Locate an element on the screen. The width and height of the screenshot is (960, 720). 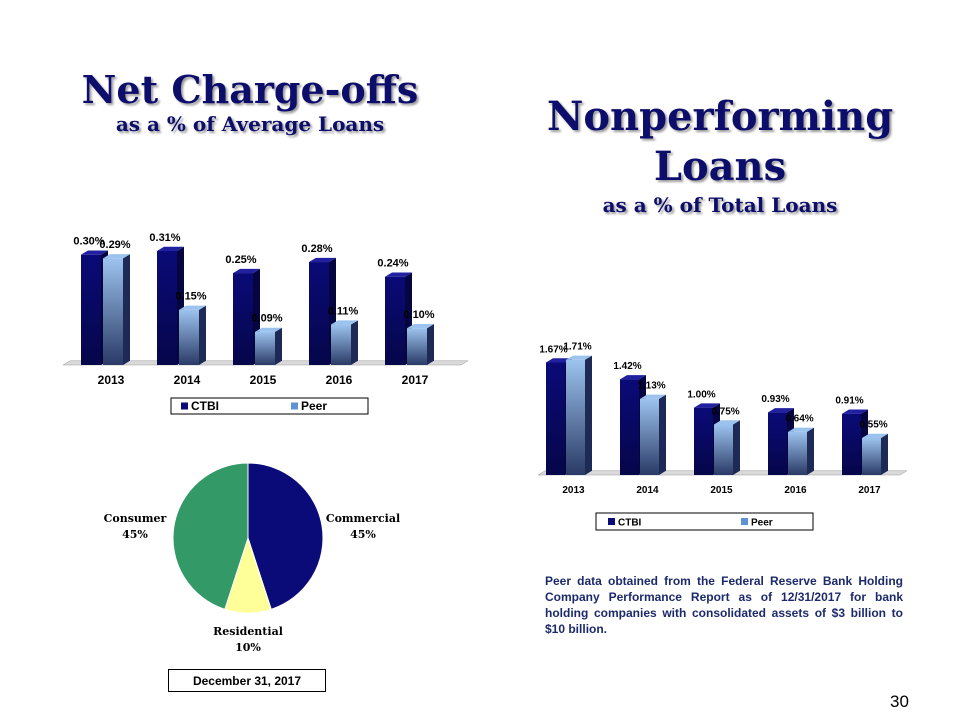
ctbi-data-label-2016: 0.28% is located at coordinates (316, 249).